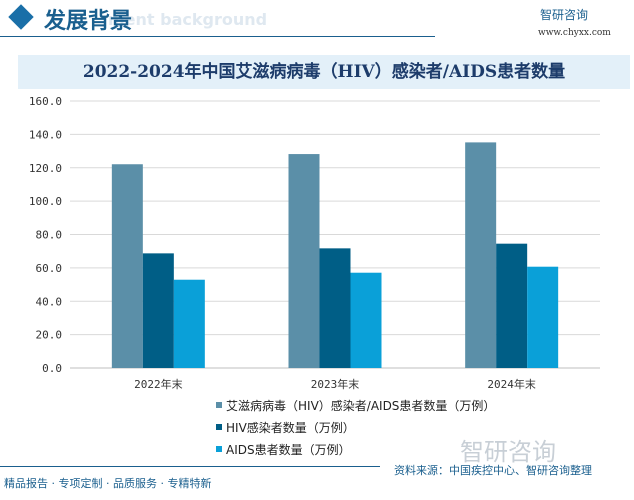 The image size is (634, 500). Describe the element at coordinates (574, 33) in the screenshot. I see `brand-url: www.chyxx.com` at that location.